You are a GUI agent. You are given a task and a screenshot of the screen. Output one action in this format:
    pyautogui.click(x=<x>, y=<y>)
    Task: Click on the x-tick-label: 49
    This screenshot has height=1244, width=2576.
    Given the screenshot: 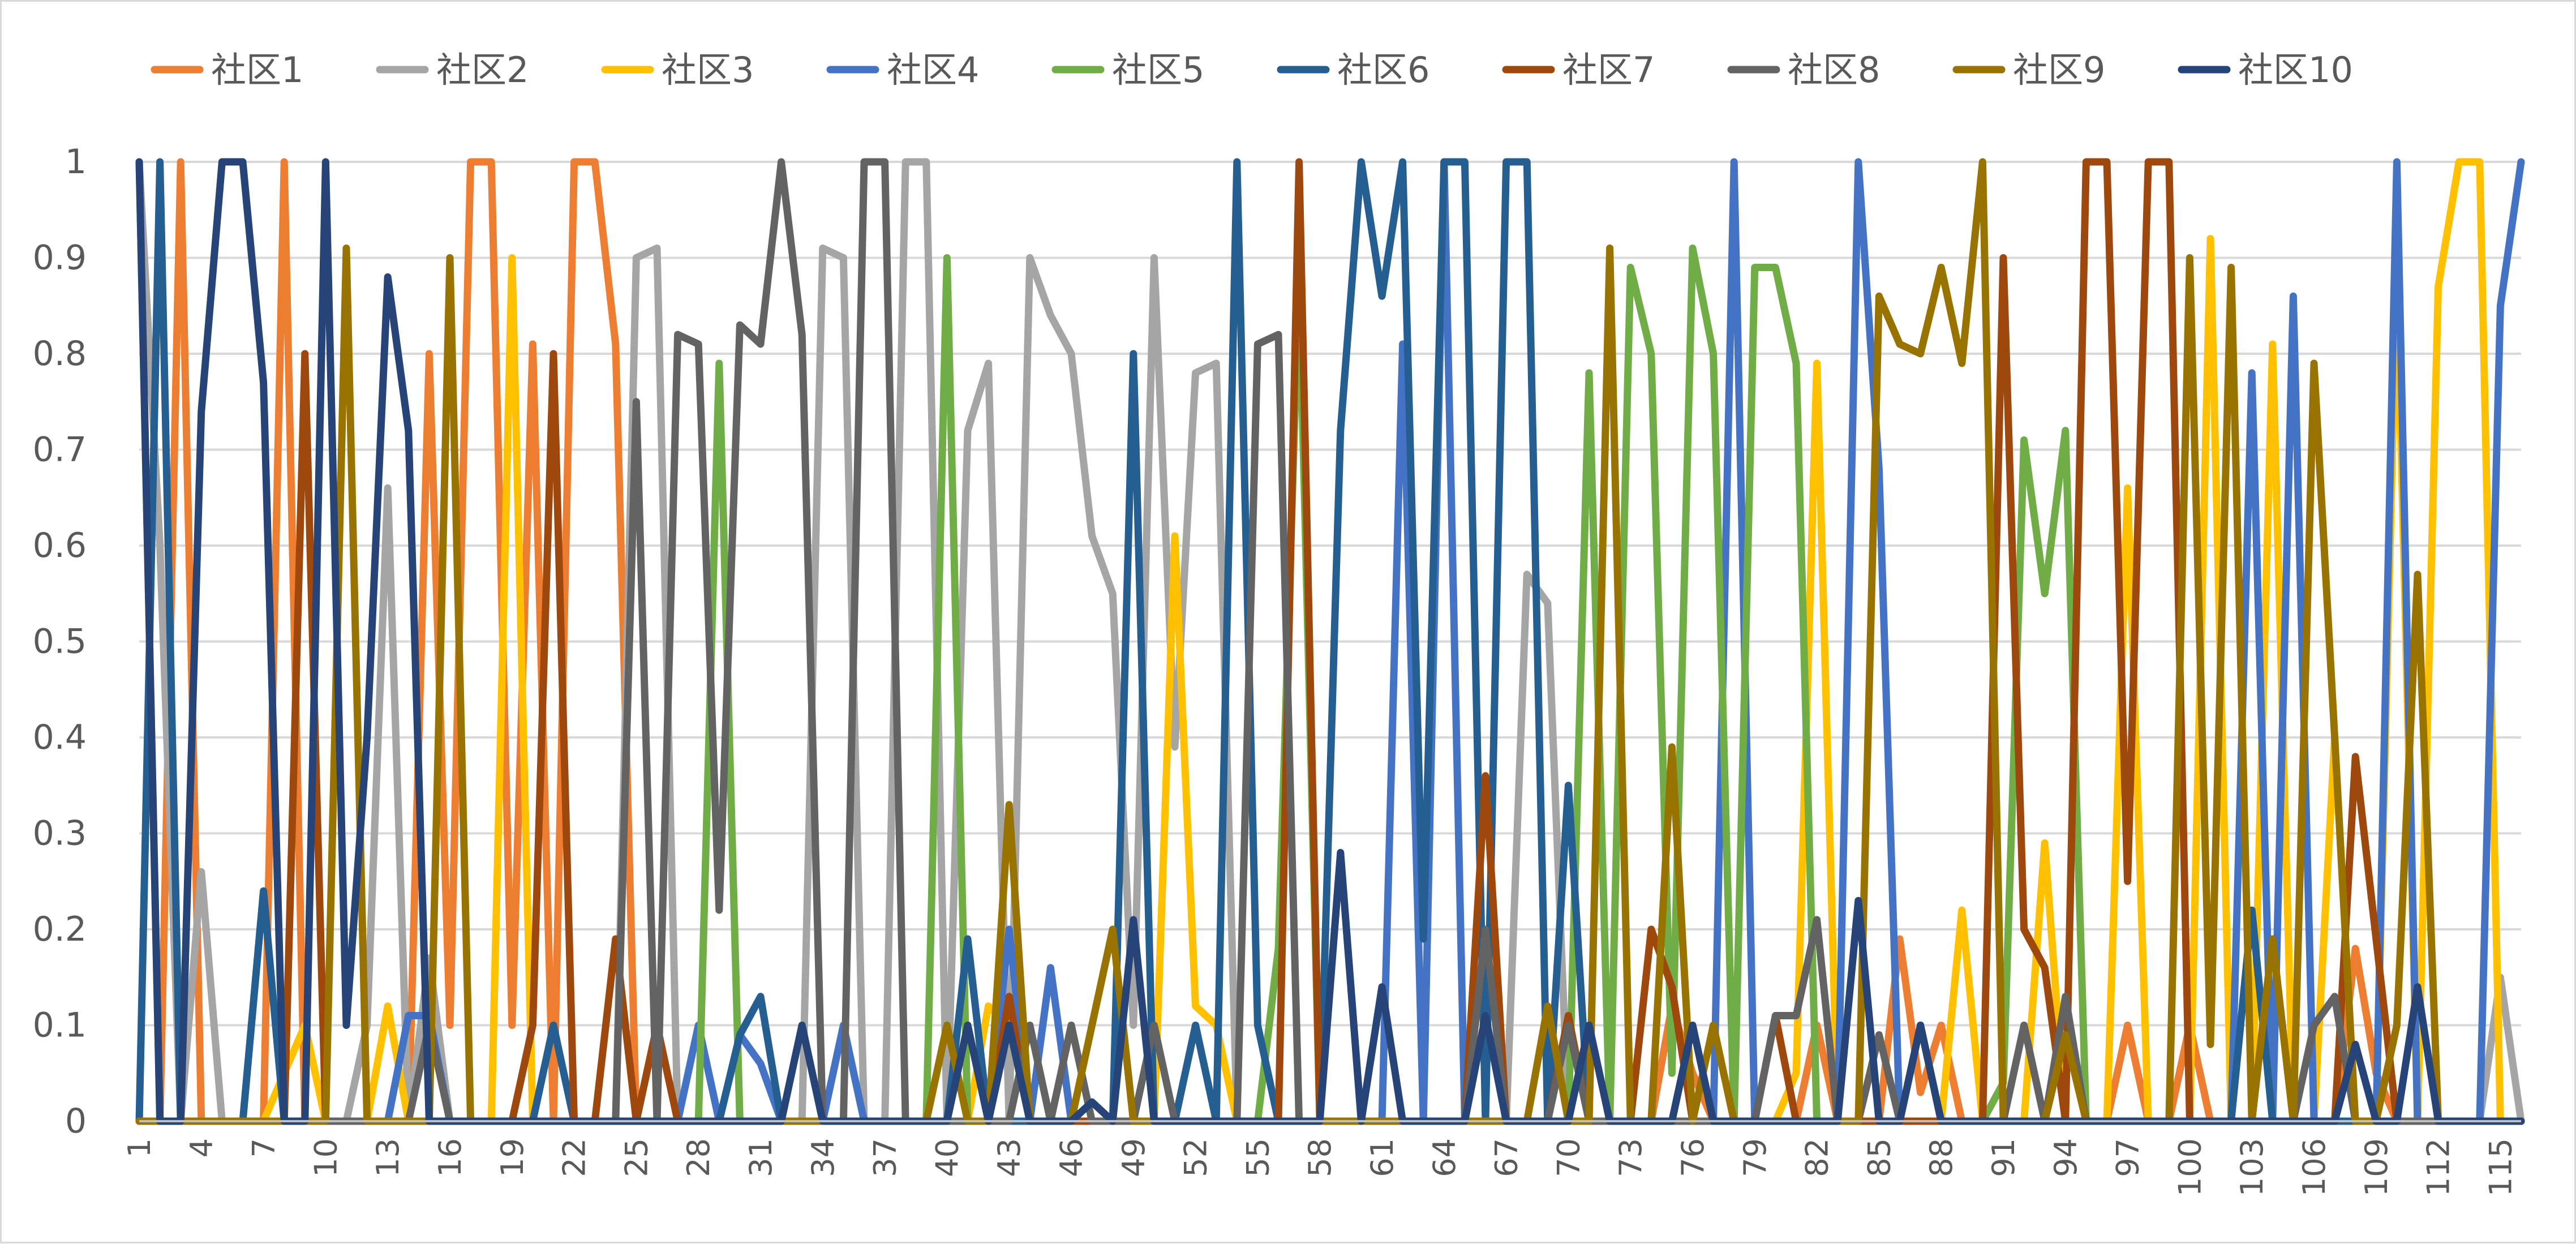 What is the action you would take?
    pyautogui.click(x=1134, y=1157)
    